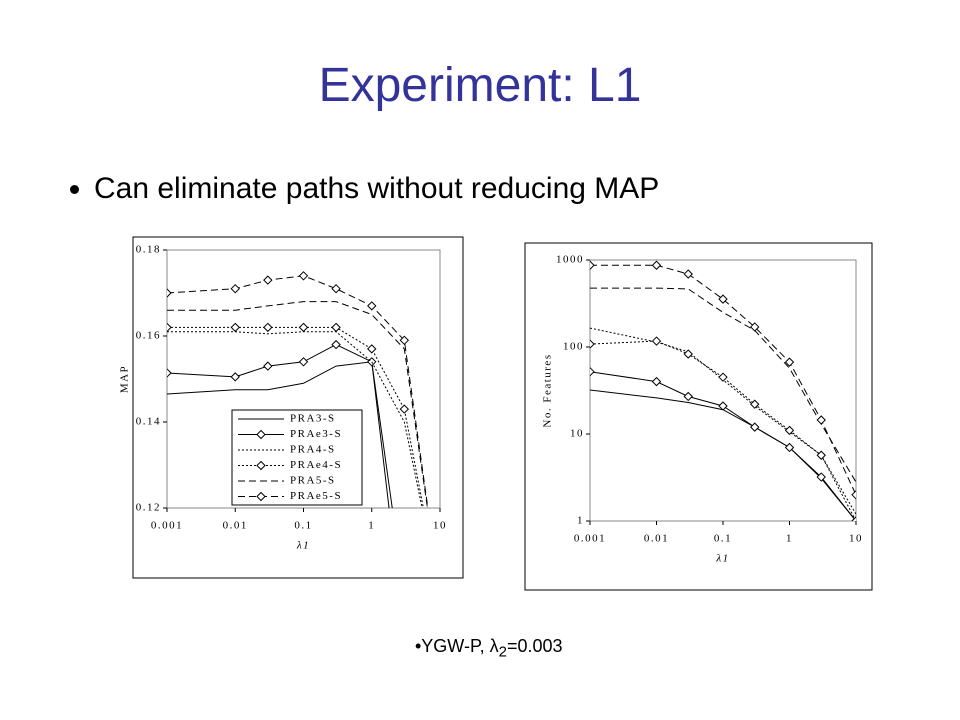  Describe the element at coordinates (577, 434) in the screenshot. I see `y-tick-label: 10` at that location.